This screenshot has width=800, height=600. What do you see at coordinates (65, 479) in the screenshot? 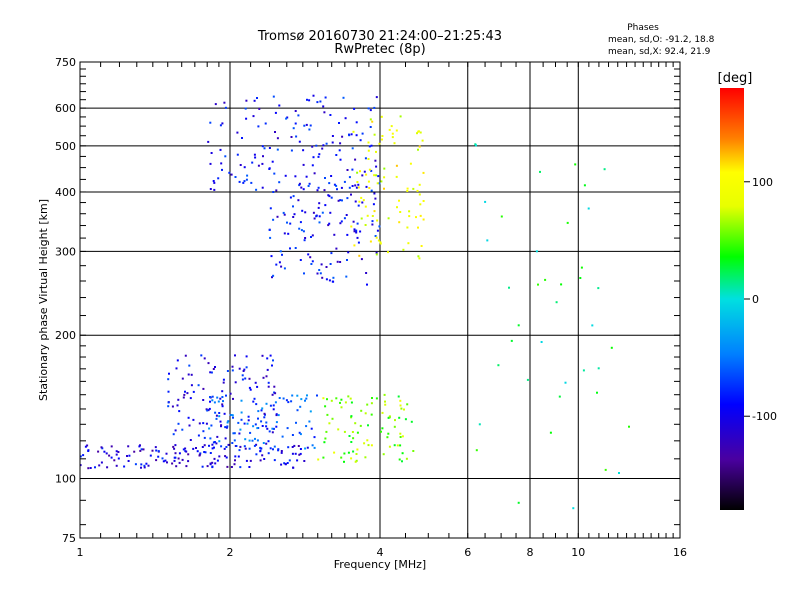
I see `y-tick-label: 100` at bounding box center [65, 479].